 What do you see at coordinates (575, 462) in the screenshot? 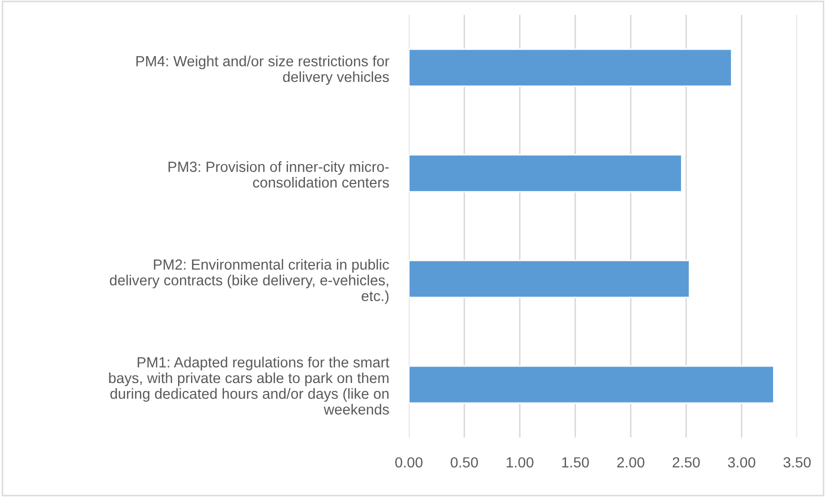
I see `x-tick-label: 1.50` at bounding box center [575, 462].